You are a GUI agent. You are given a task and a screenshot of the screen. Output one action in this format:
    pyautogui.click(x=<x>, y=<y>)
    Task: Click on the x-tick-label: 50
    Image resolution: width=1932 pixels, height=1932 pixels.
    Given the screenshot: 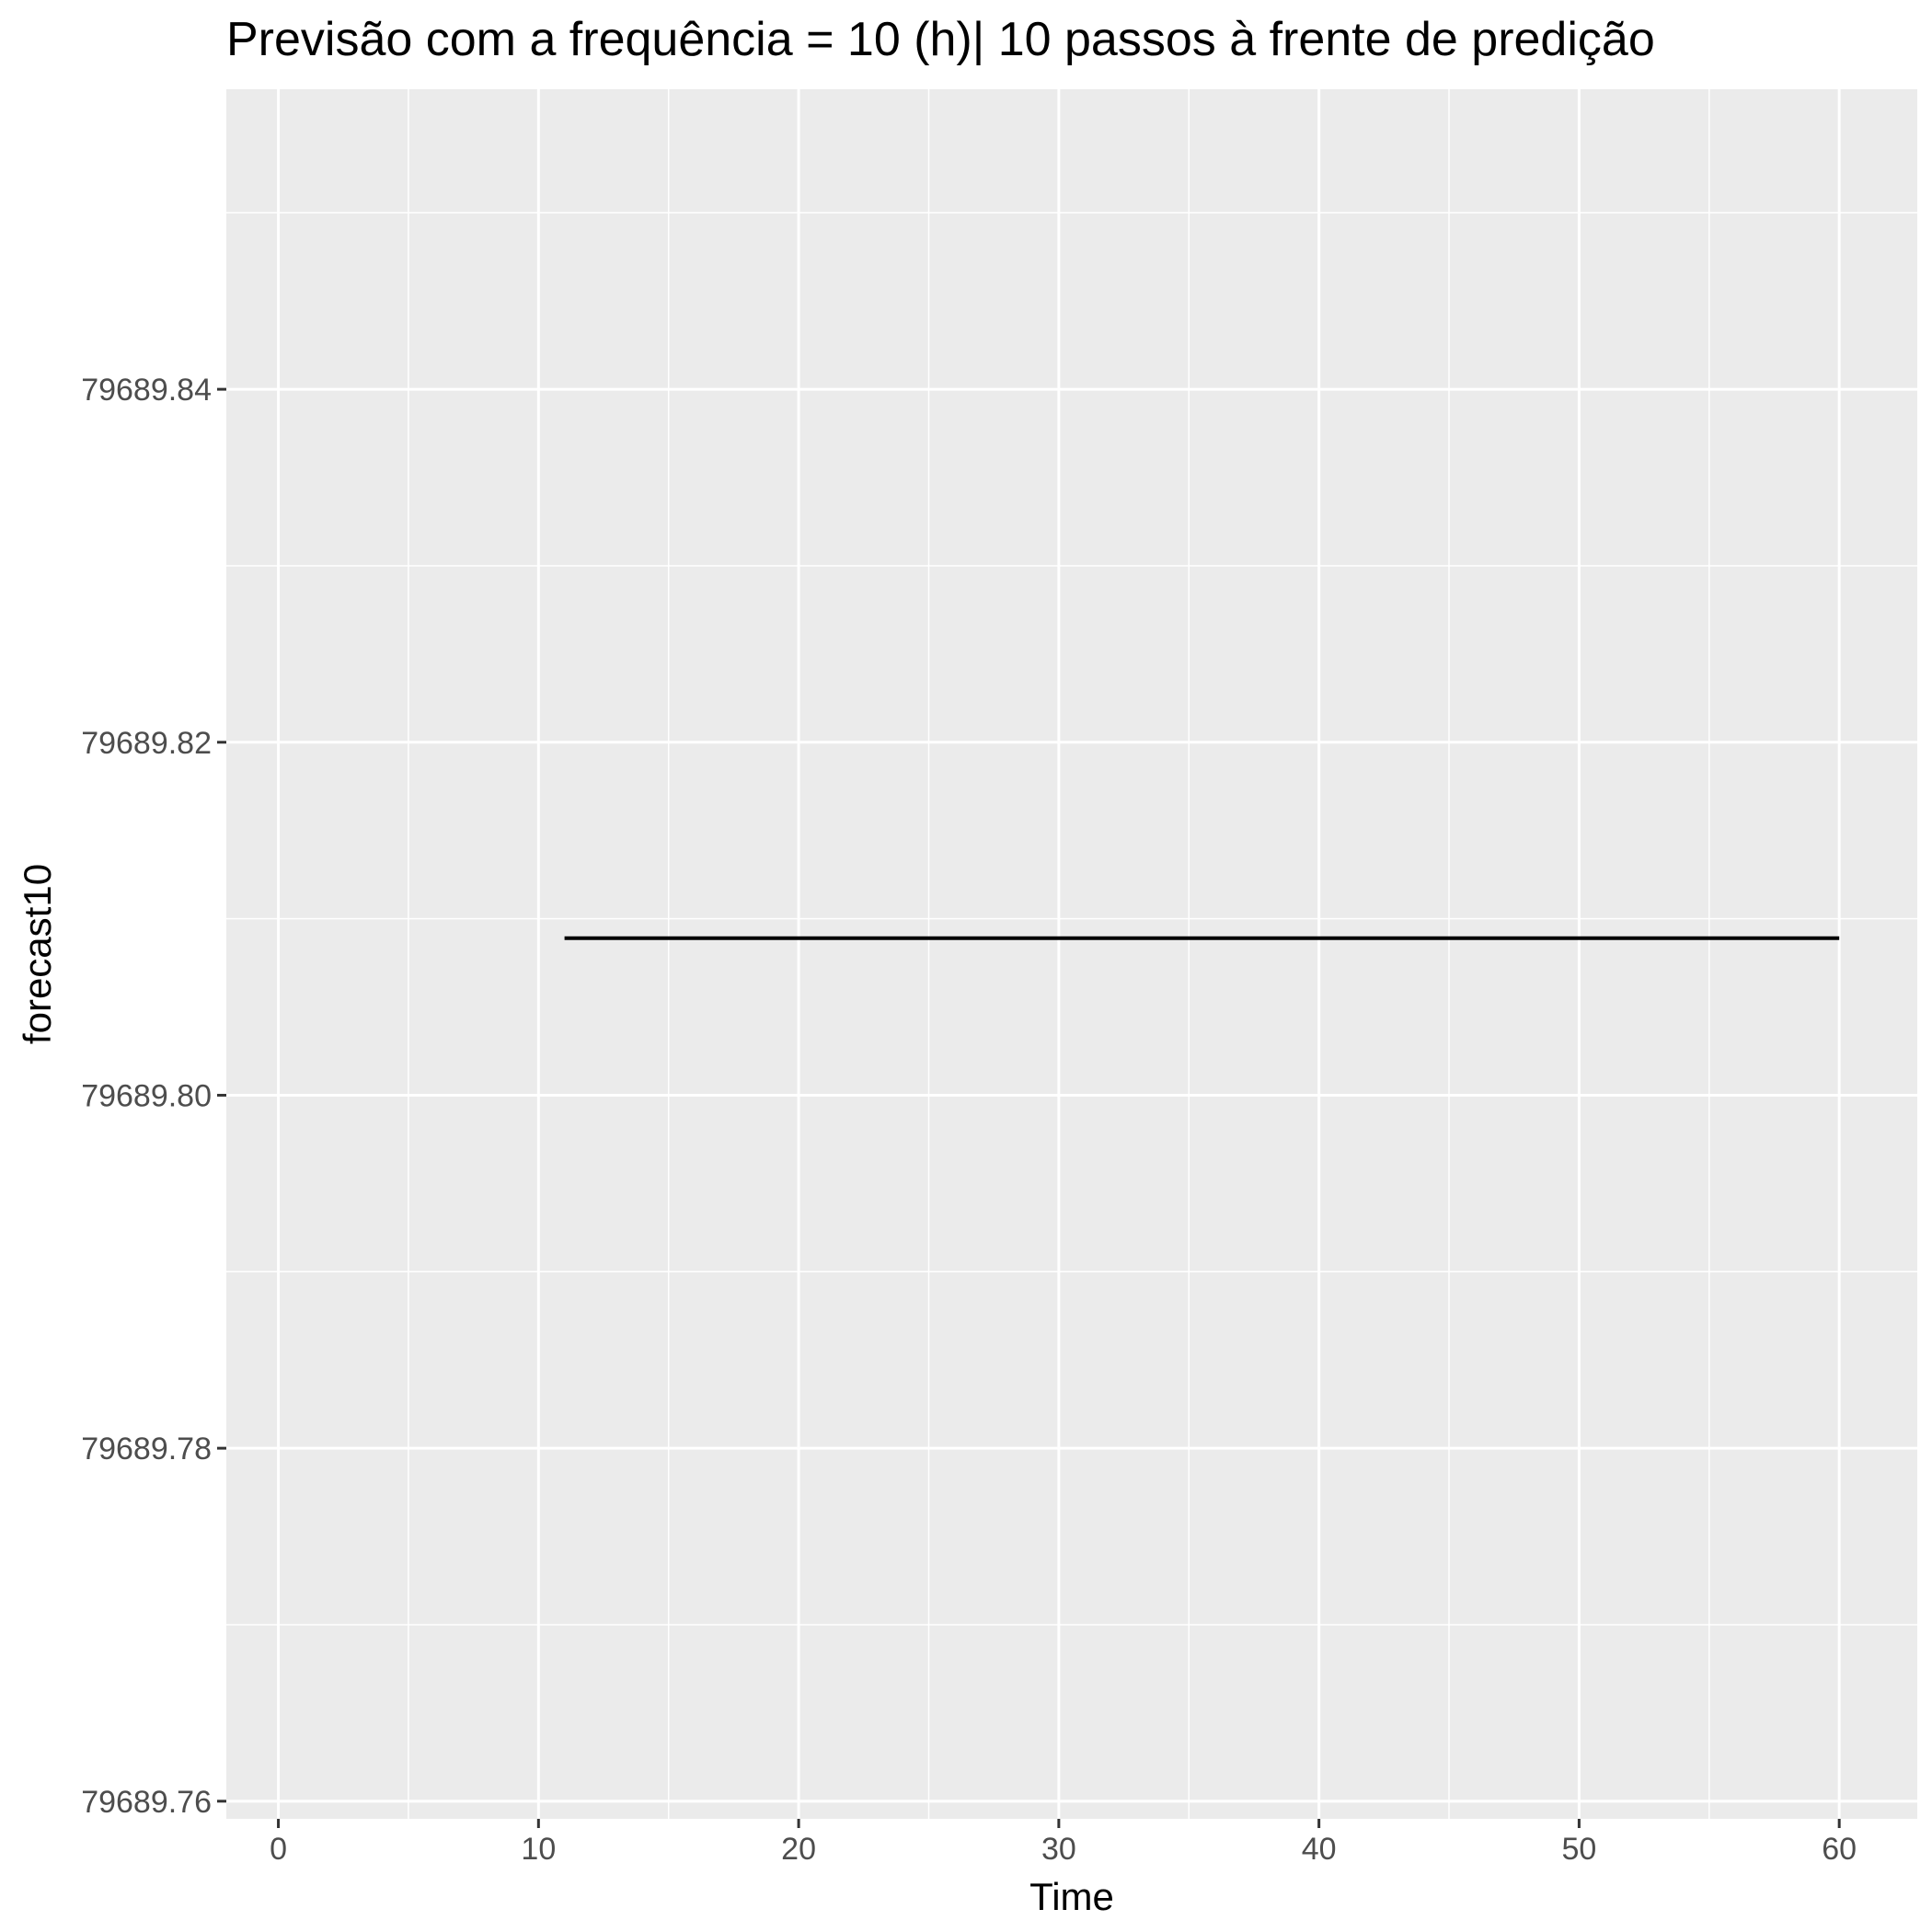 What is the action you would take?
    pyautogui.click(x=1578, y=1849)
    